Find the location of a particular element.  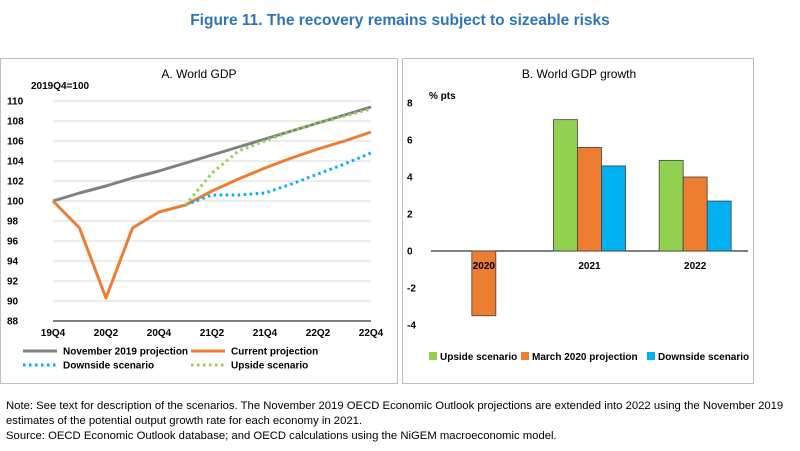

chart-a-x-tick-label: 21Q4 is located at coordinates (265, 333).